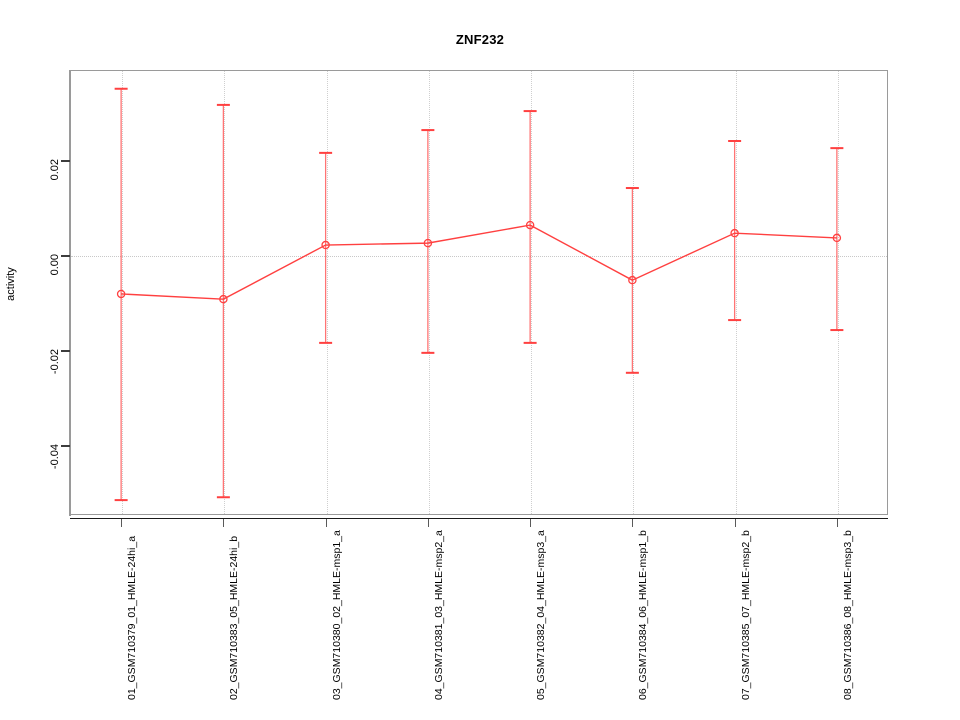  Describe the element at coordinates (336, 615) in the screenshot. I see `x-tick-label: 03_GSM710380_02_HMLE-msp1_a` at that location.